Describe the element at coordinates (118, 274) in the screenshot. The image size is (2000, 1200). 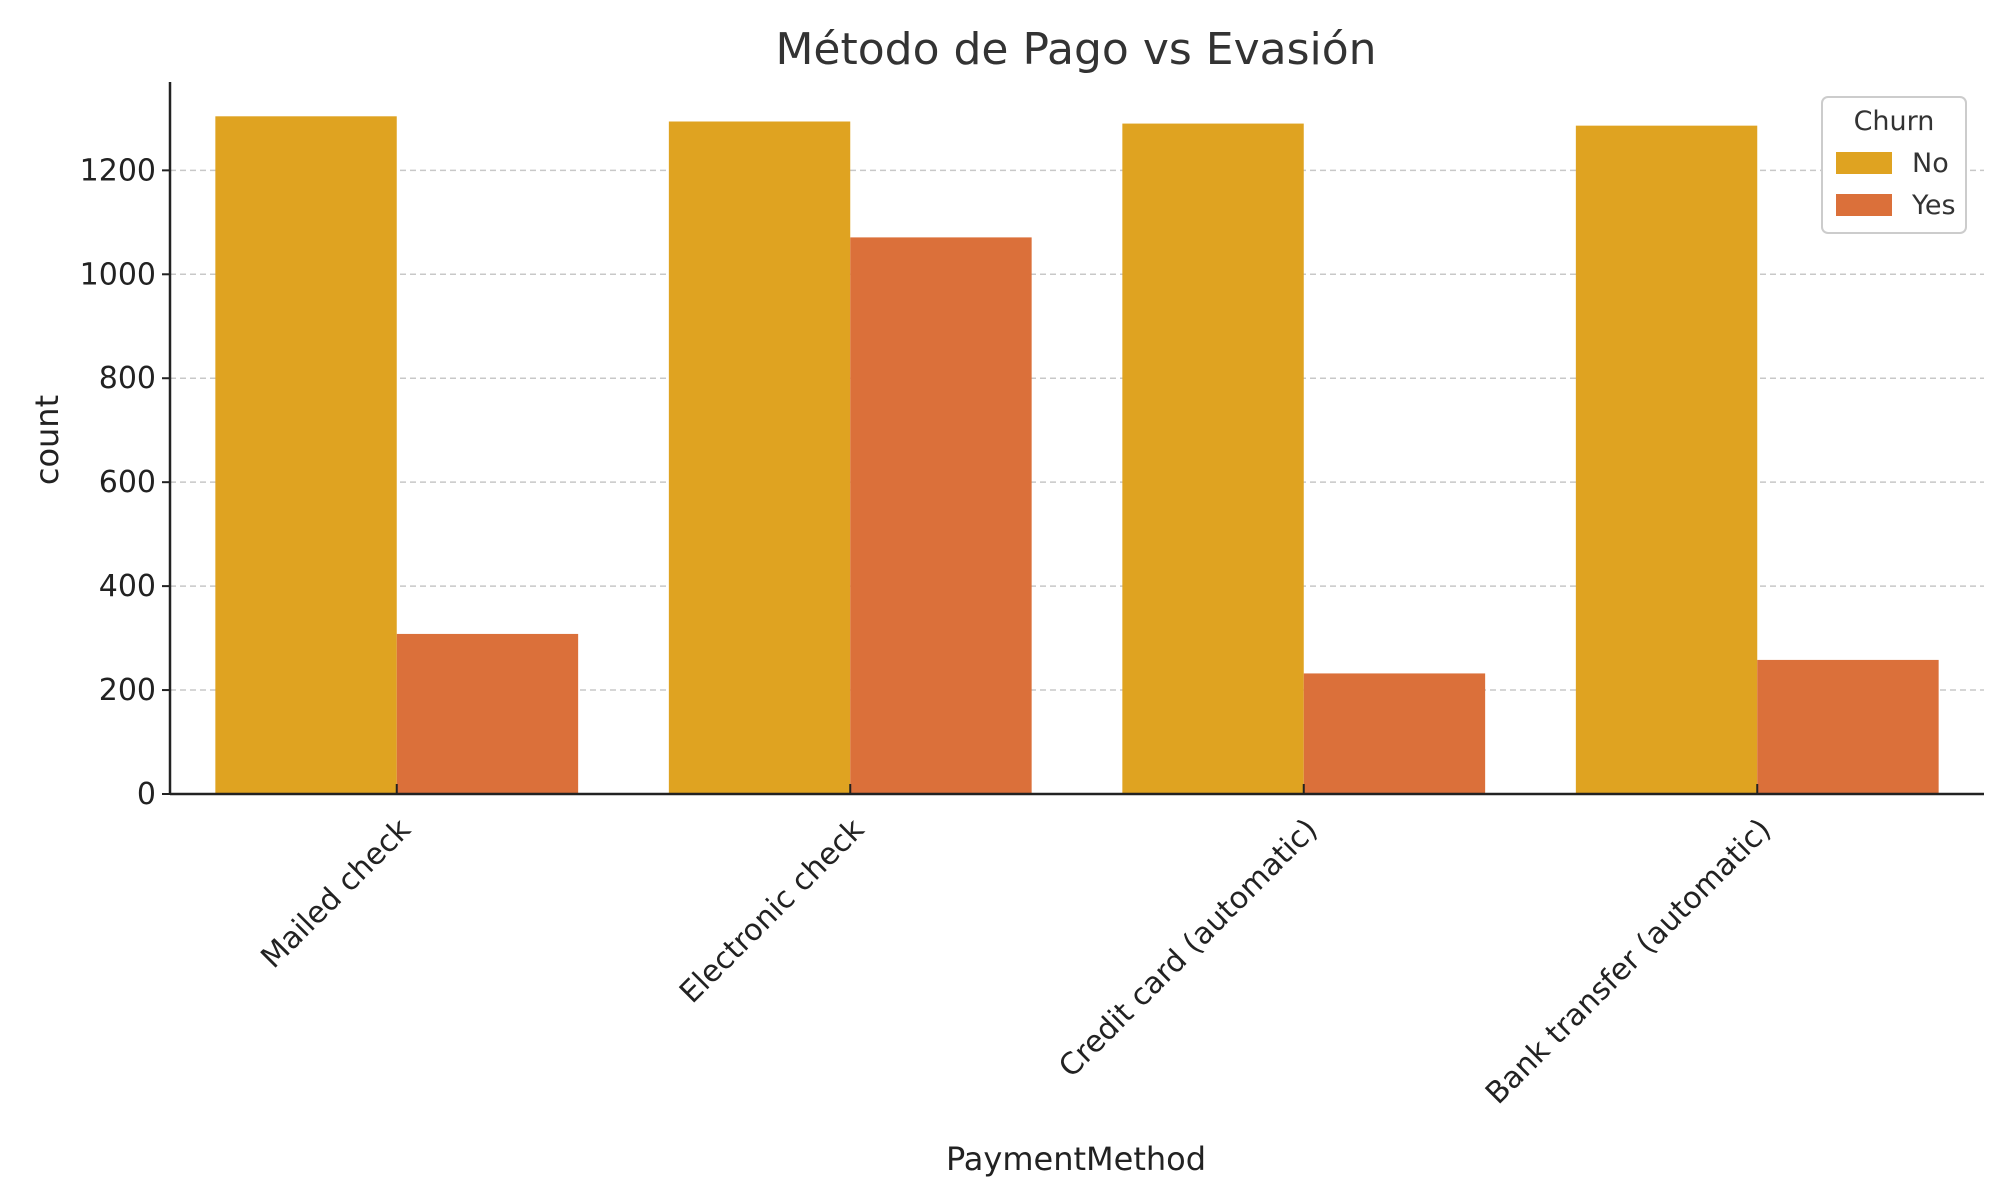
I see `y-tick-label: 1000` at that location.